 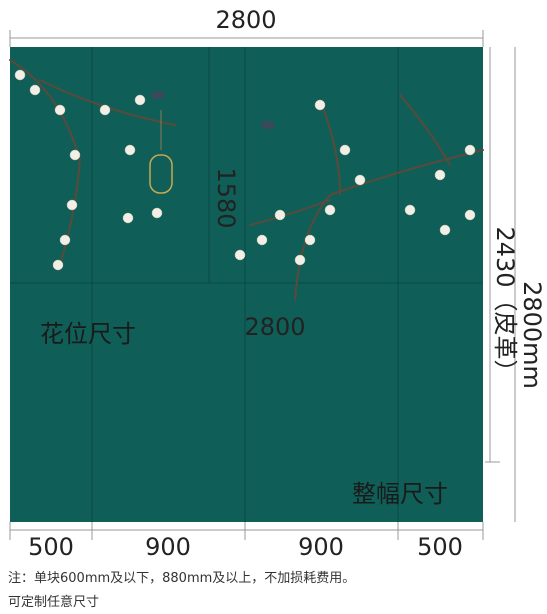 What do you see at coordinates (181, 578) in the screenshot?
I see `note-line: 注：单块600mm及以下，880mm及以上，不加损耗费用。` at bounding box center [181, 578].